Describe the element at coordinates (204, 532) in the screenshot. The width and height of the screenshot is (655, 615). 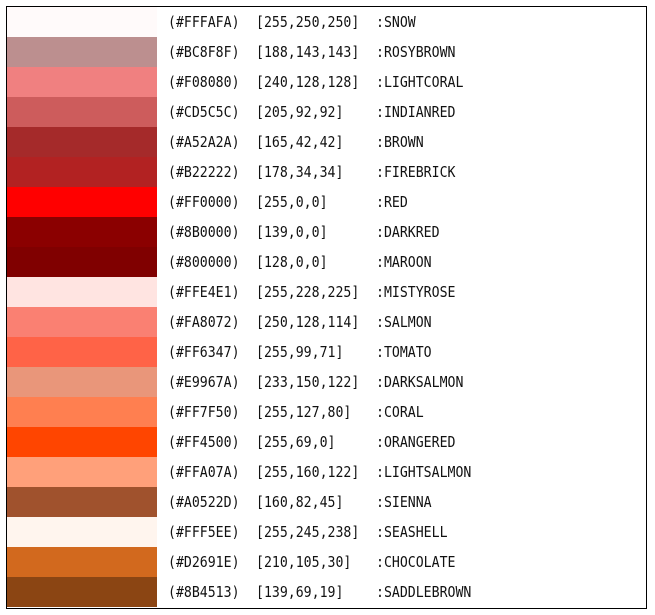
I see `hex-code: (#FFF5EE)` at that location.